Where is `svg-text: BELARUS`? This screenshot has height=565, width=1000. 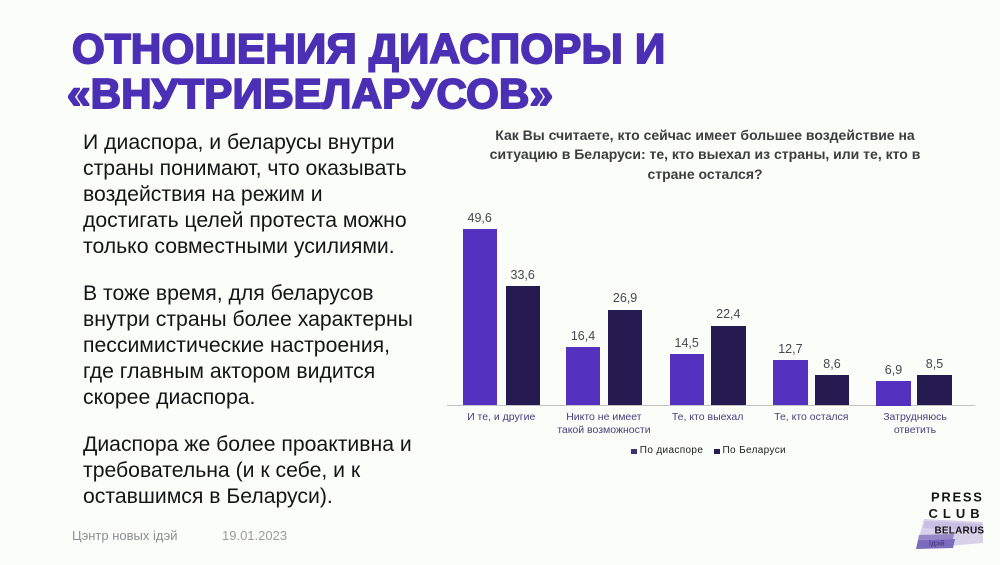 svg-text: BELARUS is located at coordinates (960, 531).